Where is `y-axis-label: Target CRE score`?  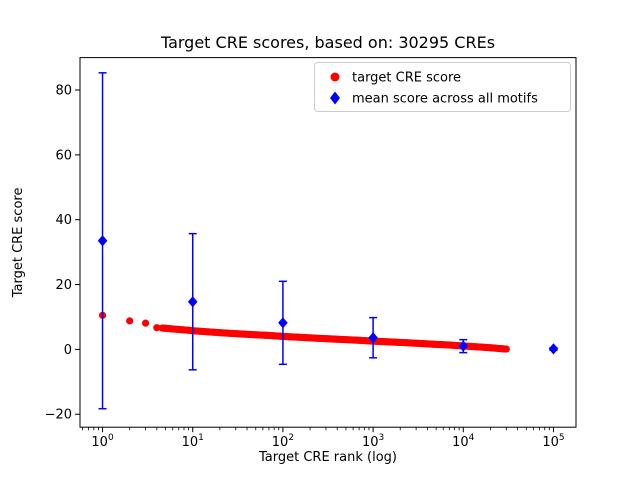 y-axis-label: Target CRE score is located at coordinates (18, 243).